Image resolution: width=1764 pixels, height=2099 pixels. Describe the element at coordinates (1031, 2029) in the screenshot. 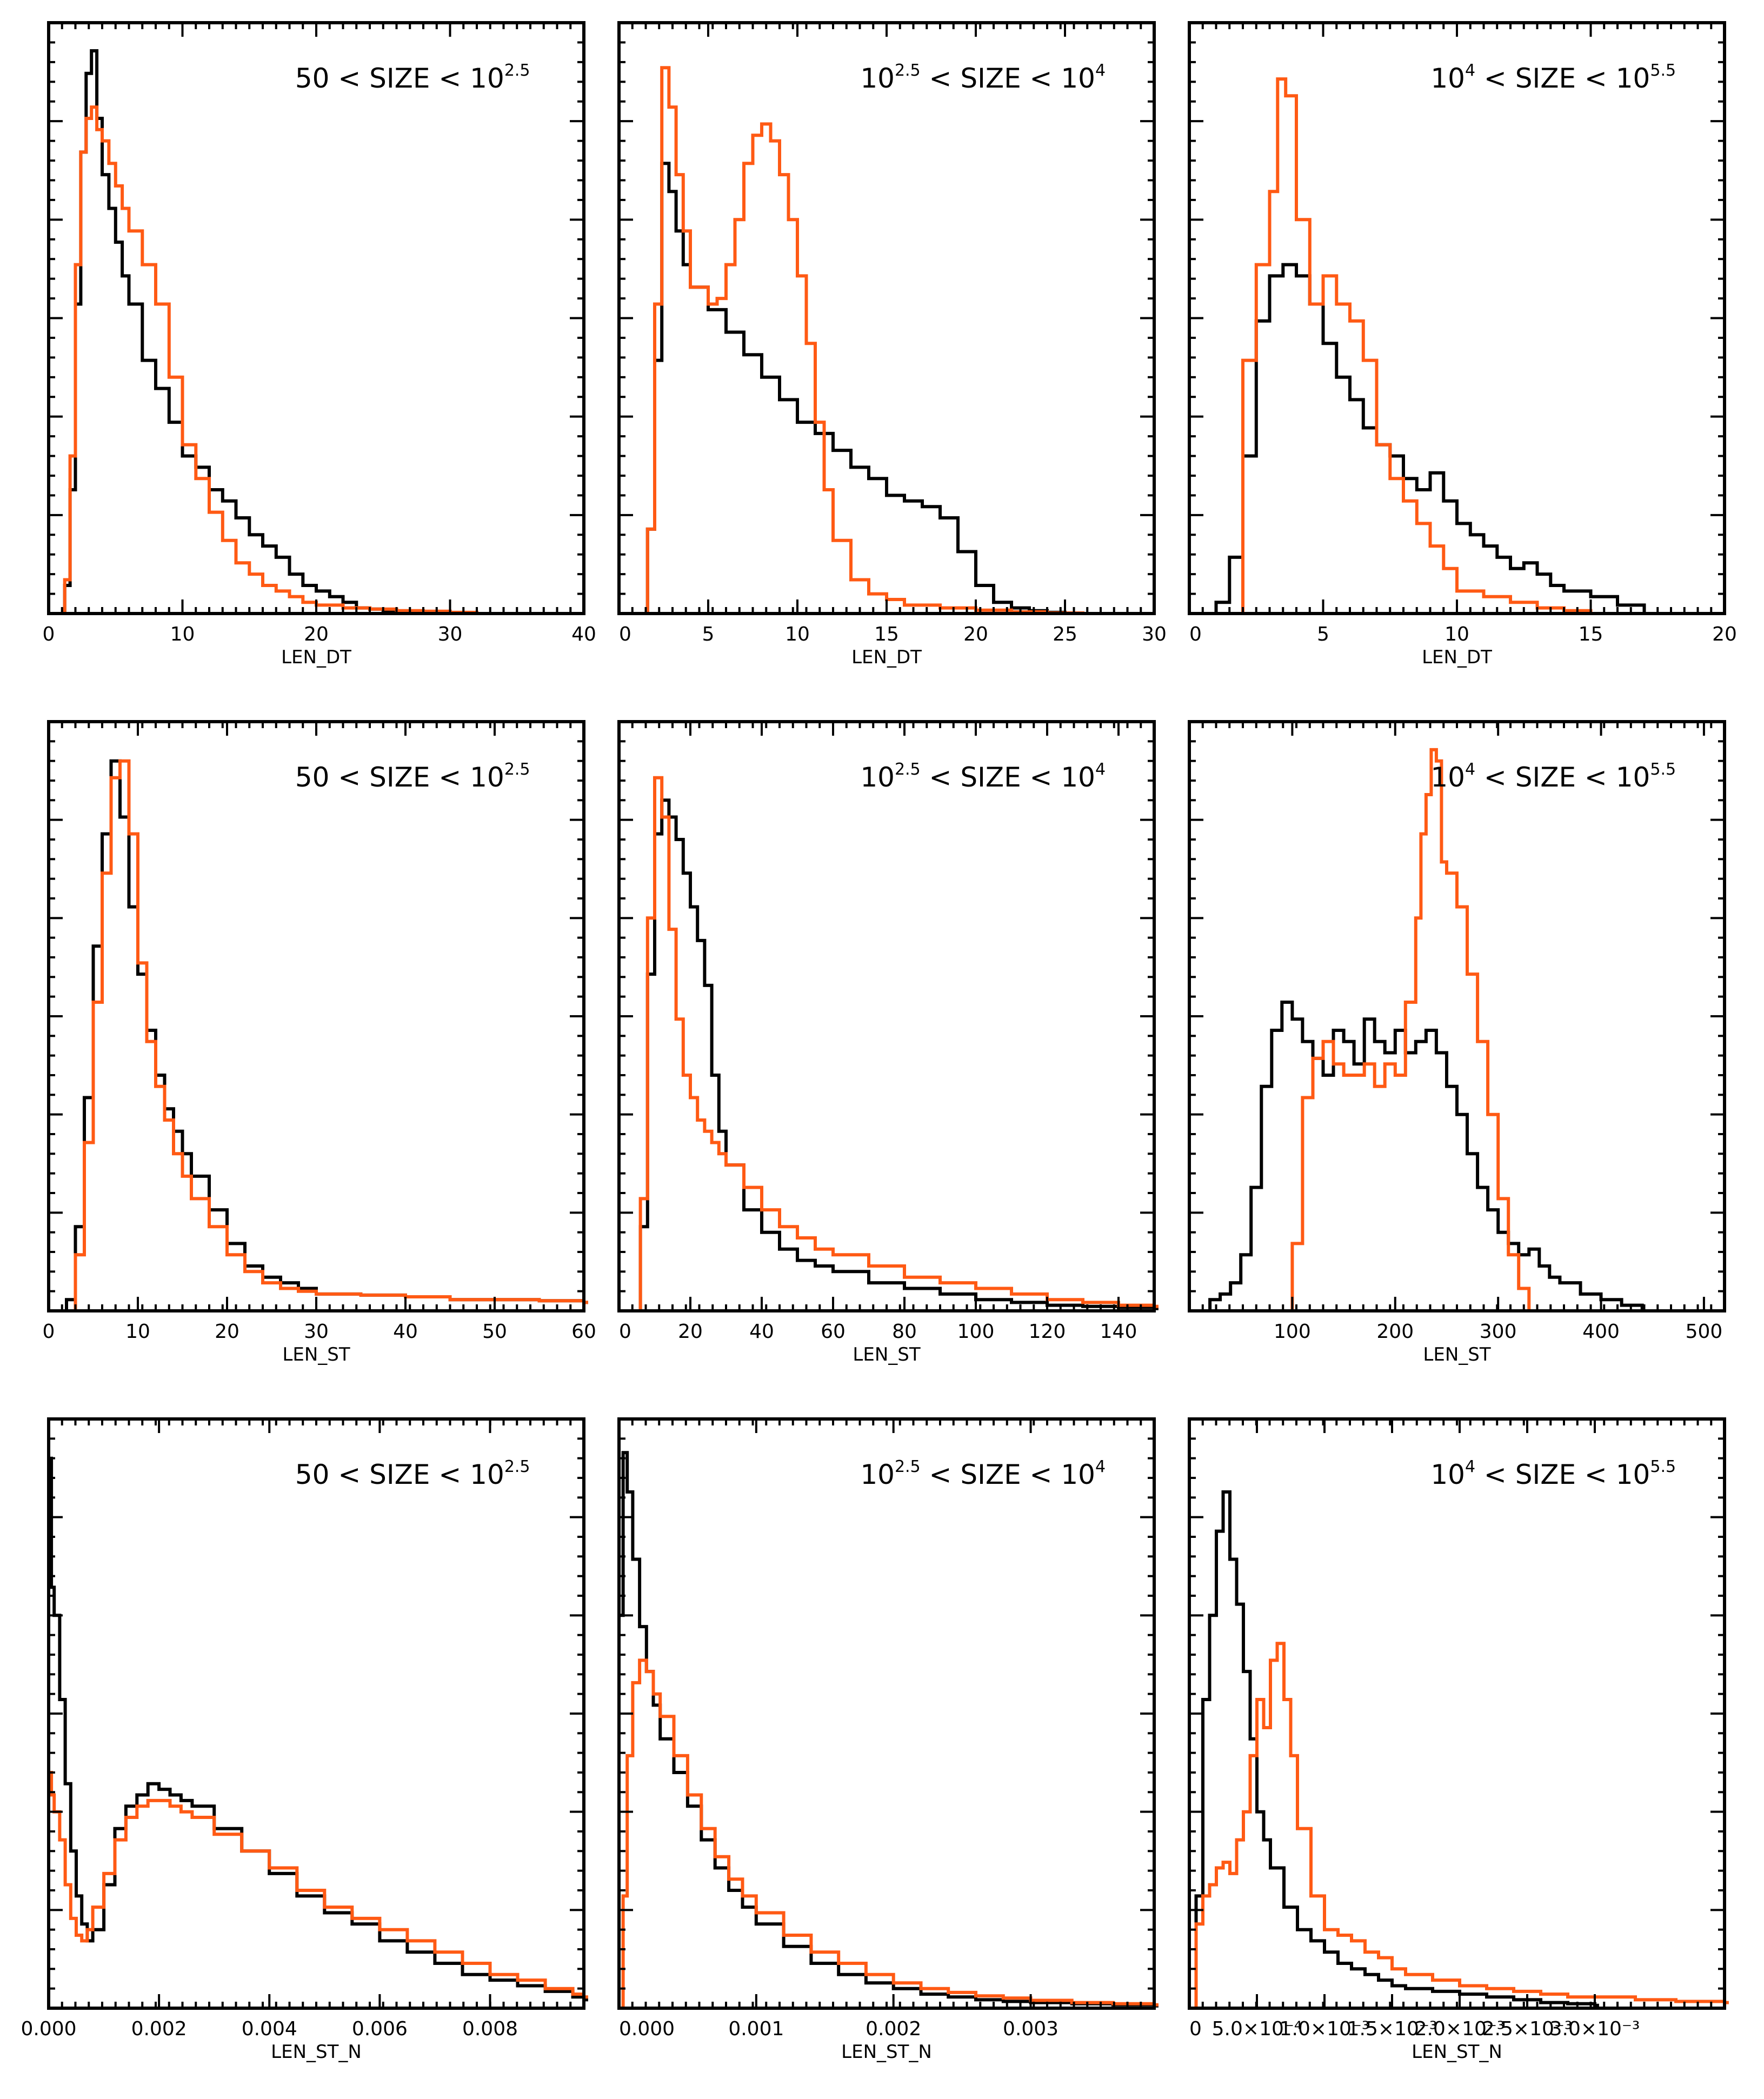

I see `x-tick-label: 0.003` at that location.